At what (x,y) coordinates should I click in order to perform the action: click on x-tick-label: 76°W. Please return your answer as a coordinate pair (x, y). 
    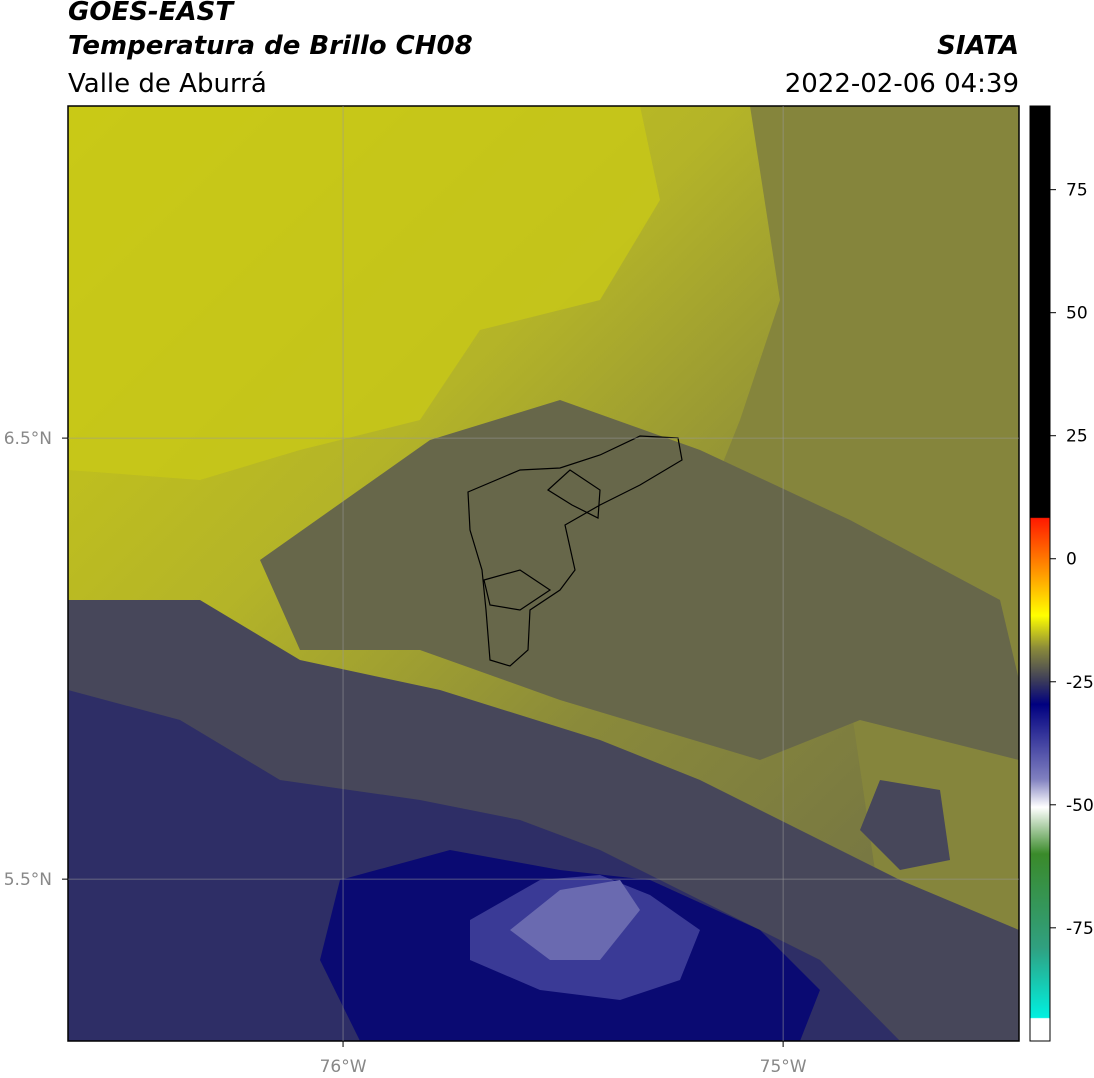
    Looking at the image, I should click on (343, 1067).